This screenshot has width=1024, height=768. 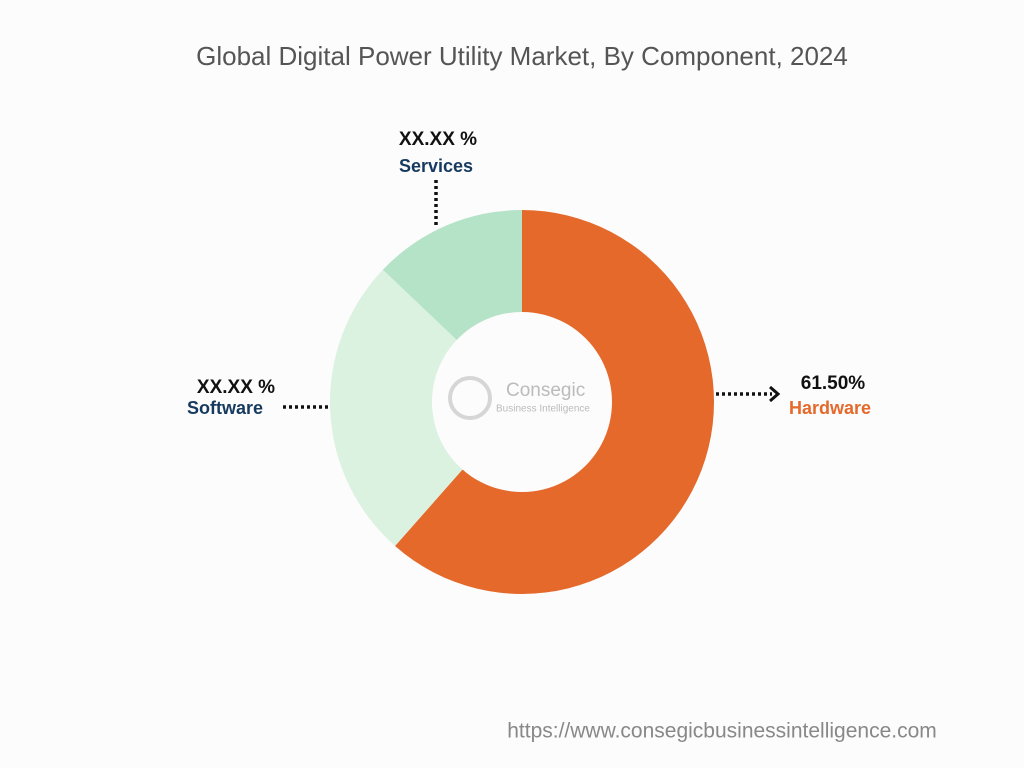 What do you see at coordinates (470, 398) in the screenshot?
I see `watermark-logo` at bounding box center [470, 398].